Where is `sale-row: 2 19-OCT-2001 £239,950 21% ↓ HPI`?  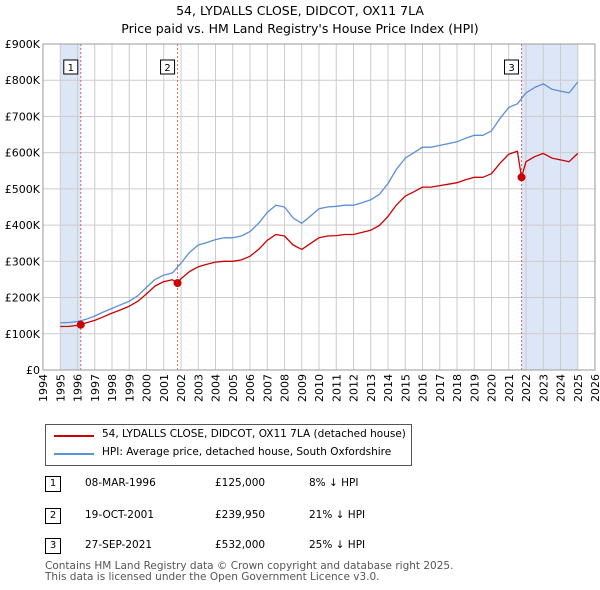
sale-row: 2 19-OCT-2001 £239,950 21% ↓ HPI is located at coordinates (315, 517).